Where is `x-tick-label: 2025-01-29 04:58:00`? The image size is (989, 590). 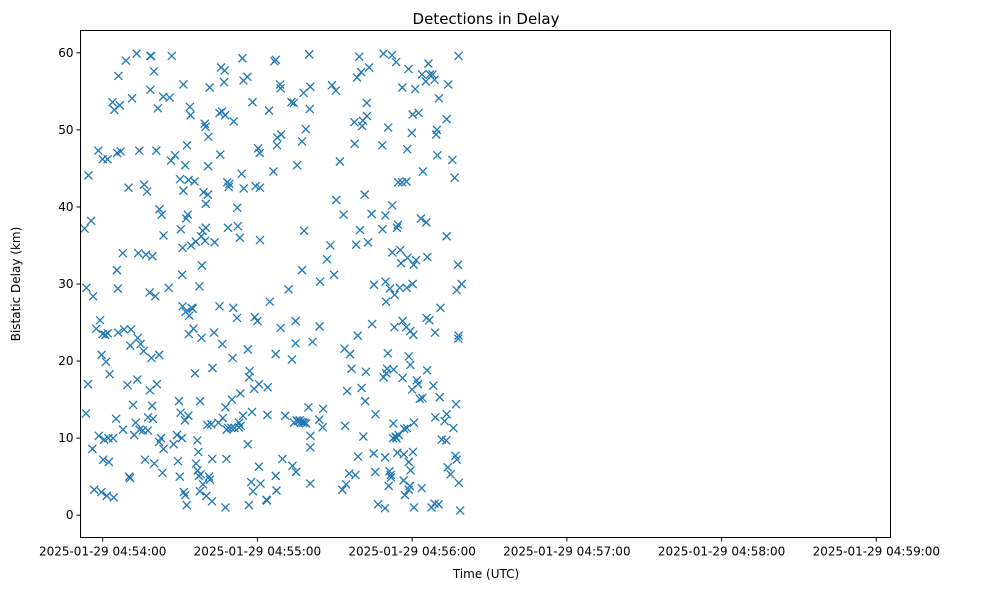
x-tick-label: 2025-01-29 04:58:00 is located at coordinates (721, 552).